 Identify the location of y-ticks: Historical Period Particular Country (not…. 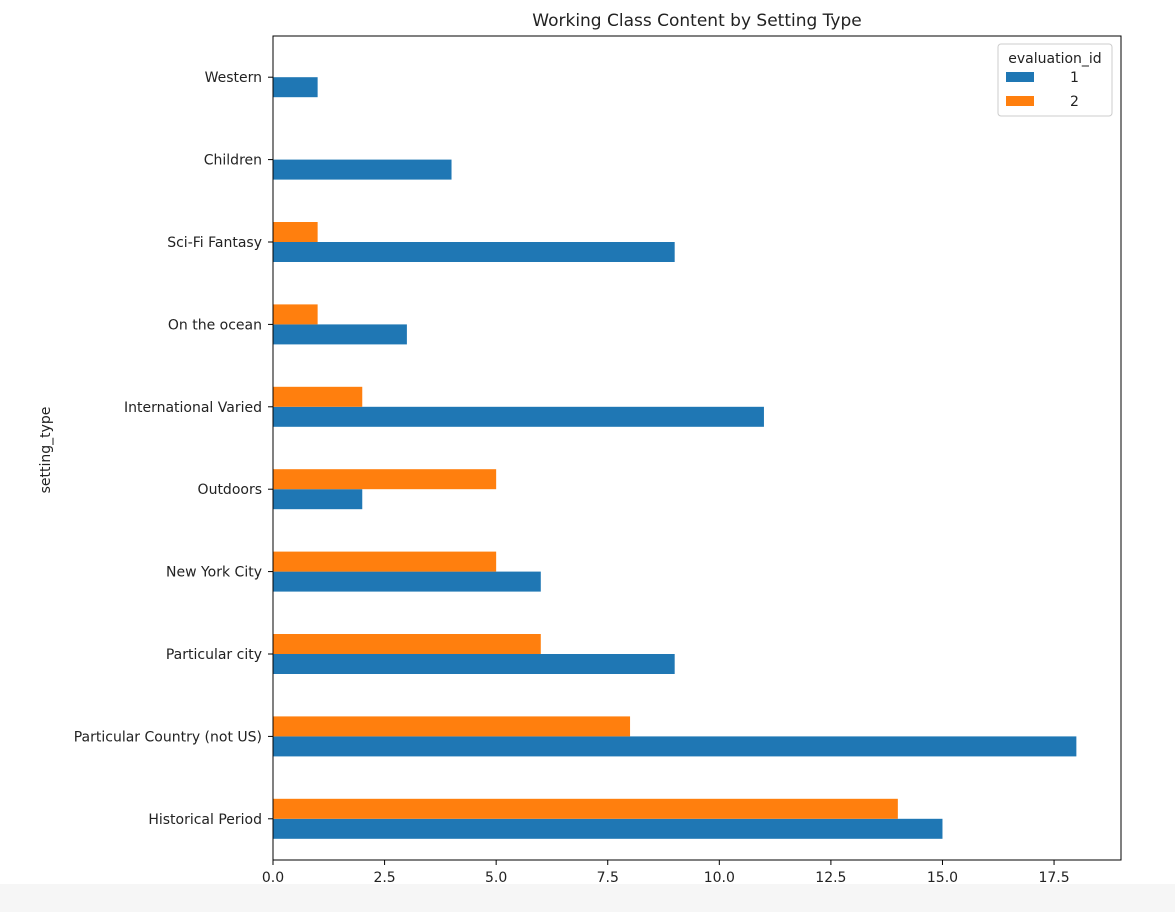
(173, 449).